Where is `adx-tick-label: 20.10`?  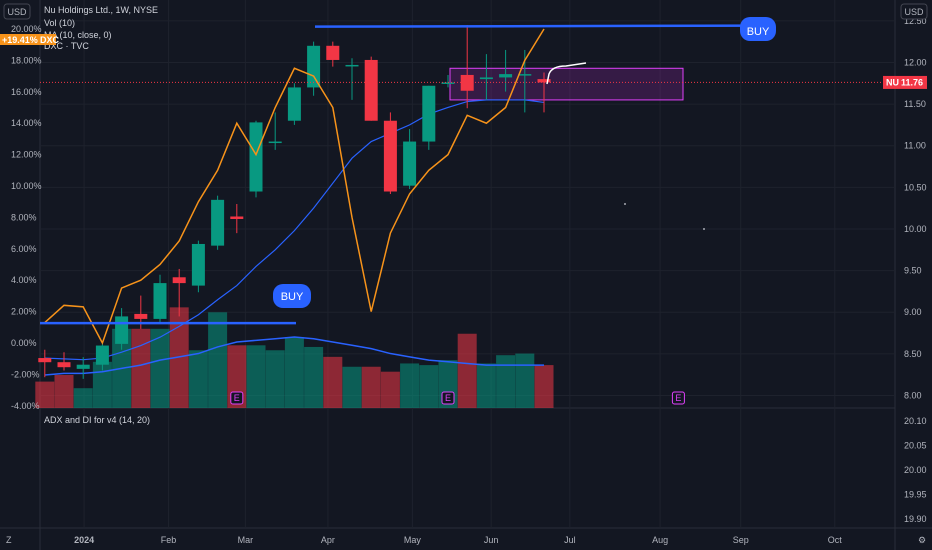
adx-tick-label: 20.10 is located at coordinates (915, 421).